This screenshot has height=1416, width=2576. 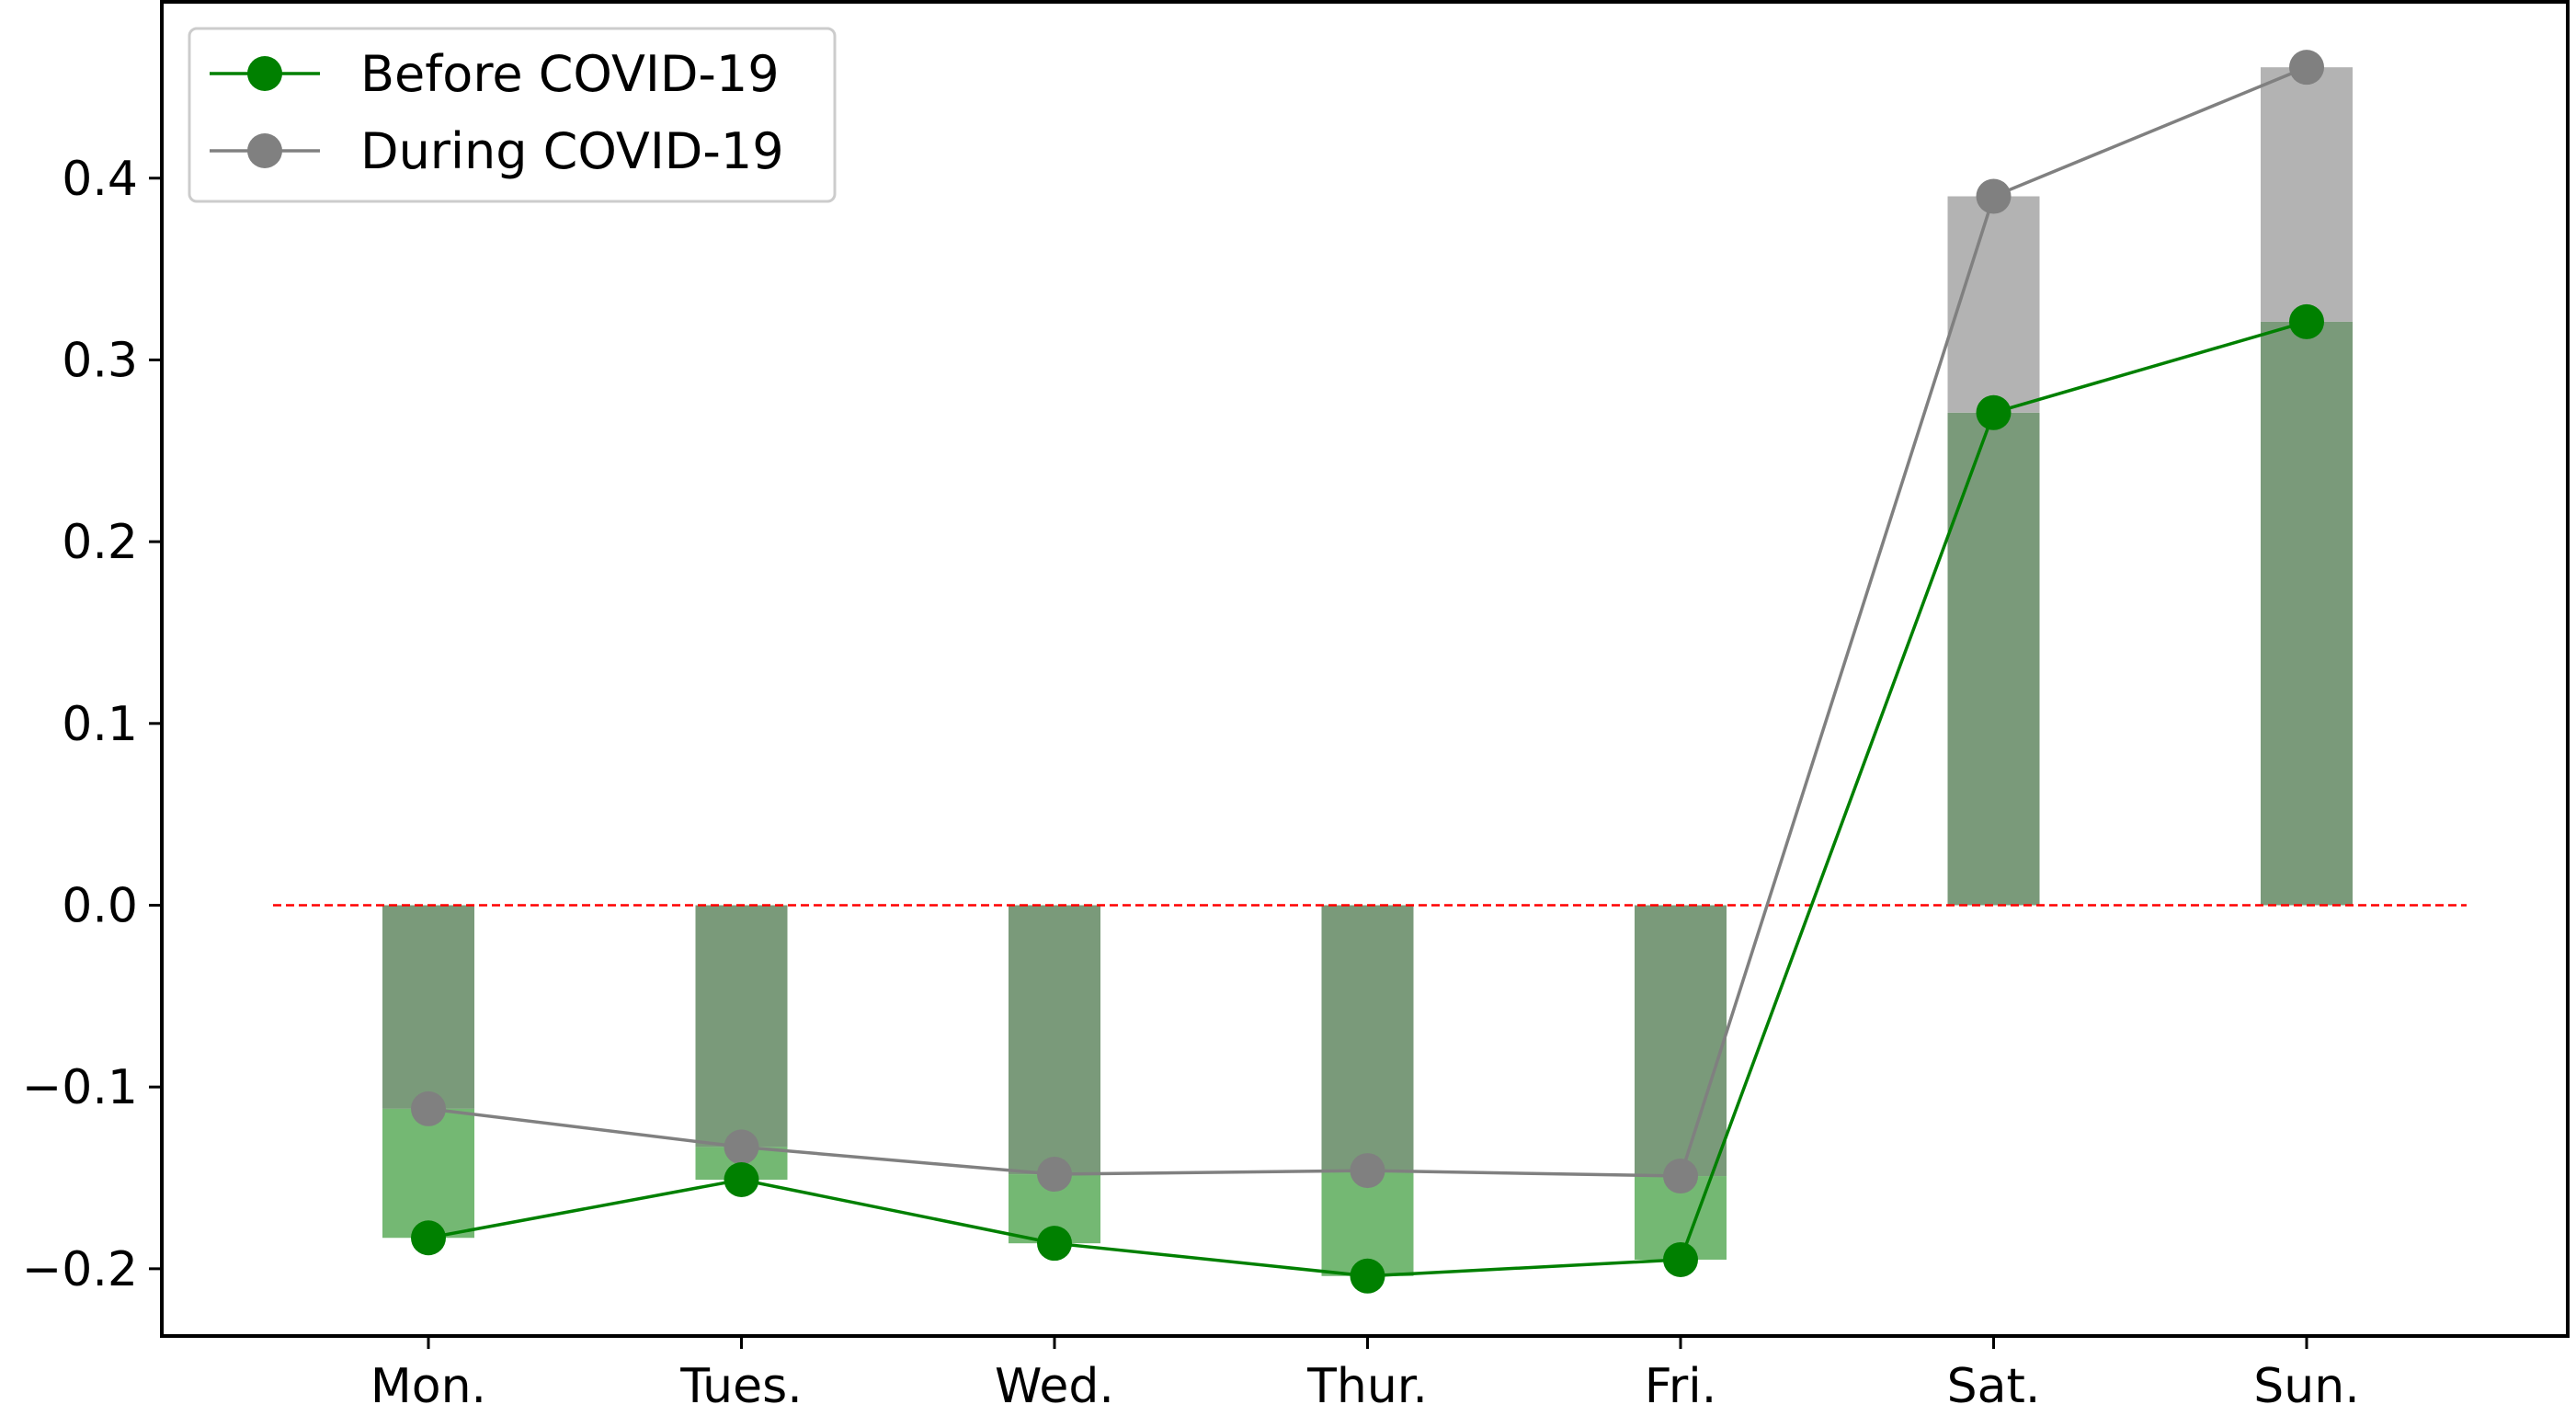 I want to click on legend: Before COVID-19 During COVID-19, so click(x=512, y=115).